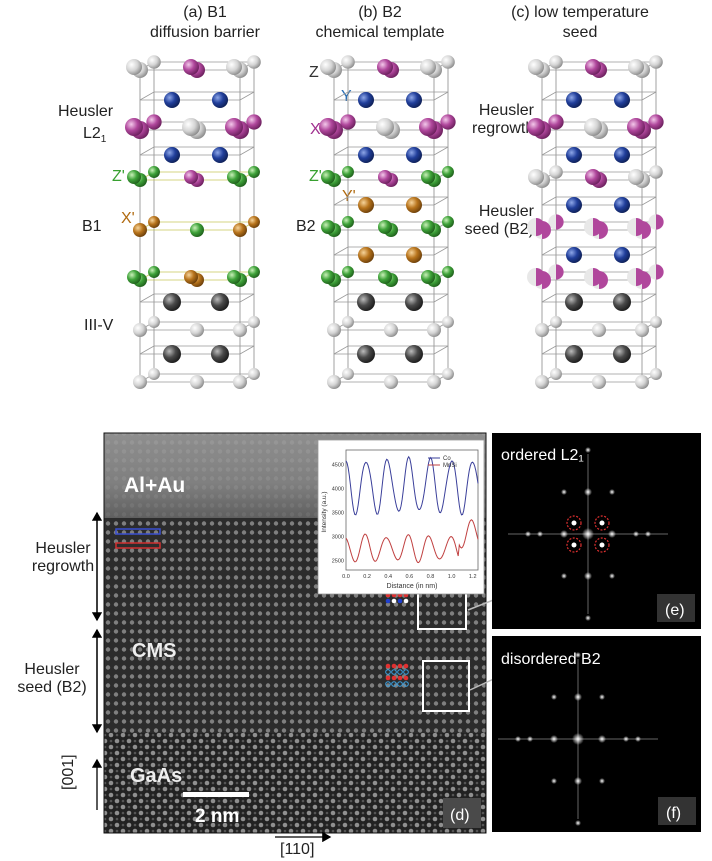 The width and height of the screenshot is (712, 861). Describe the element at coordinates (452, 577) in the screenshot. I see `inset-xtick: 1.0` at that location.